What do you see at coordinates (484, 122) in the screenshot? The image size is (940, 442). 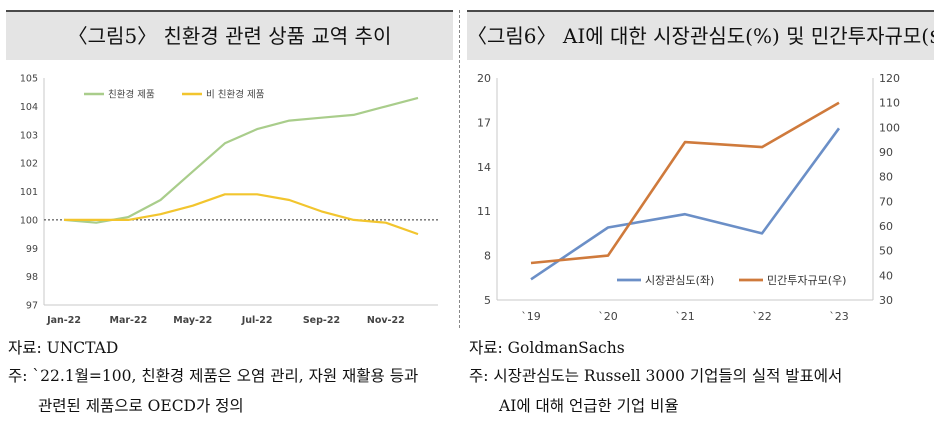 I see `left-y-tick-label: 17` at bounding box center [484, 122].